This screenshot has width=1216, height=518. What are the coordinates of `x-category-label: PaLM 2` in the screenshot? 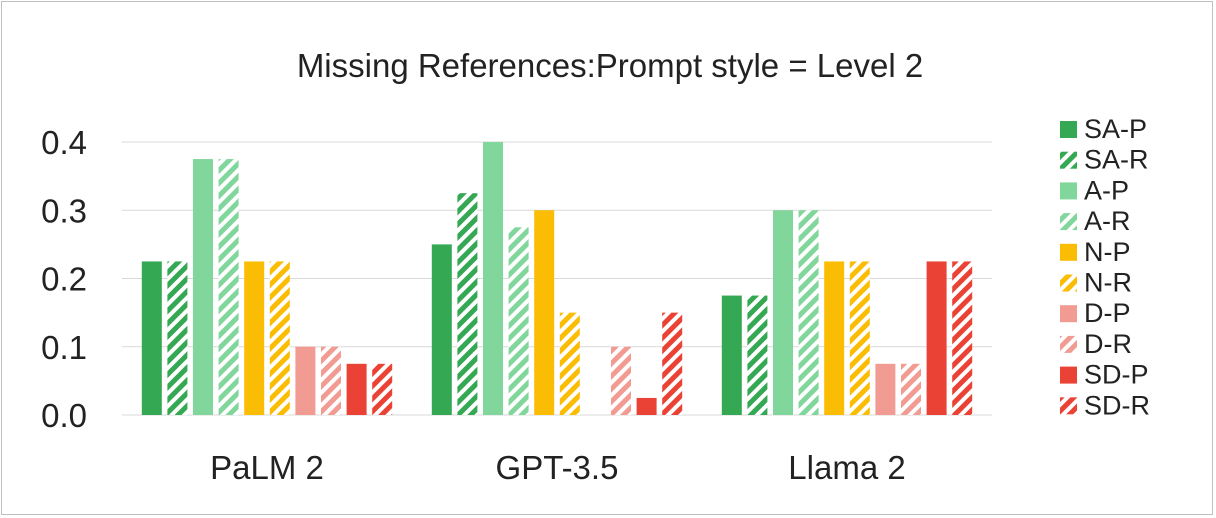 It's located at (267, 467).